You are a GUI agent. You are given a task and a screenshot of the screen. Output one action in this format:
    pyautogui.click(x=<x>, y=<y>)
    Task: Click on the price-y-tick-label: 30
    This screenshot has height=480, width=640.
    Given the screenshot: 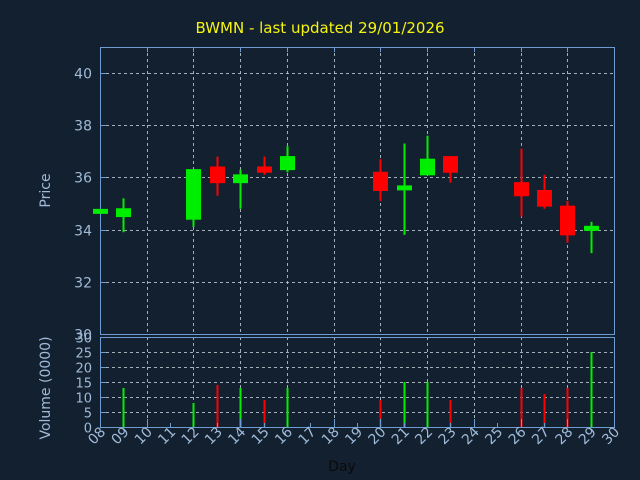 What is the action you would take?
    pyautogui.click(x=83, y=336)
    